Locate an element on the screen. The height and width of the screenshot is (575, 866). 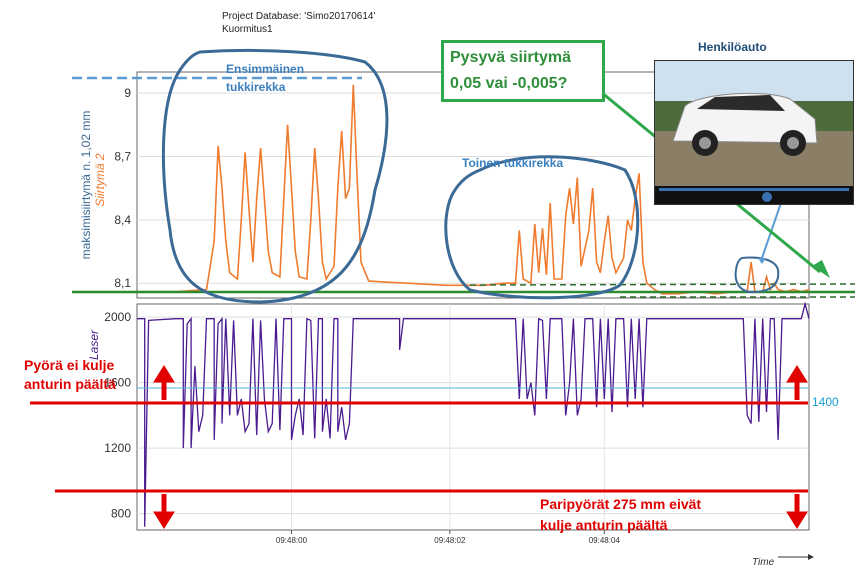
car-outline is located at coordinates (757, 275).